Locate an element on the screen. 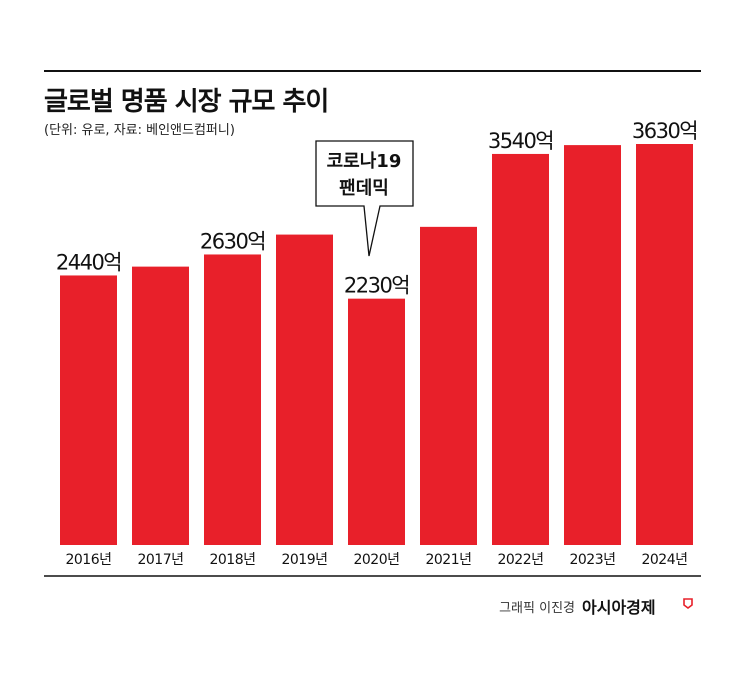 The image size is (745, 691). data-label-2016년: 2440억 is located at coordinates (88, 262).